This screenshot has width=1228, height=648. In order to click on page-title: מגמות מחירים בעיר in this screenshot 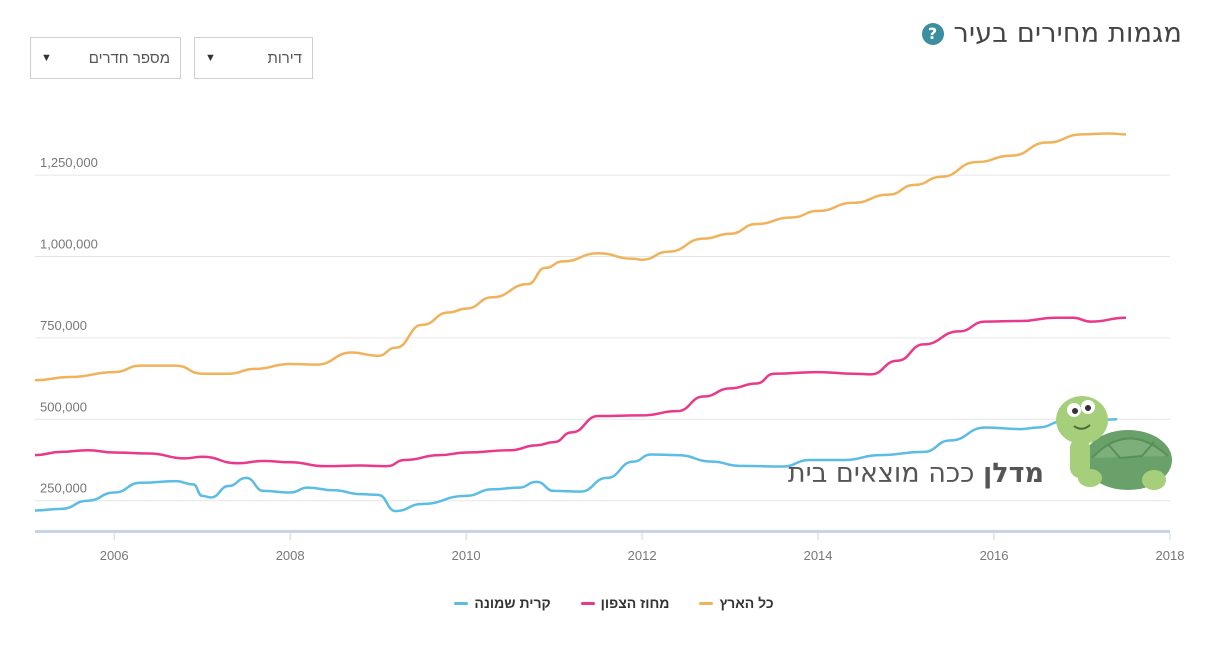, I will do `click(1067, 33)`.